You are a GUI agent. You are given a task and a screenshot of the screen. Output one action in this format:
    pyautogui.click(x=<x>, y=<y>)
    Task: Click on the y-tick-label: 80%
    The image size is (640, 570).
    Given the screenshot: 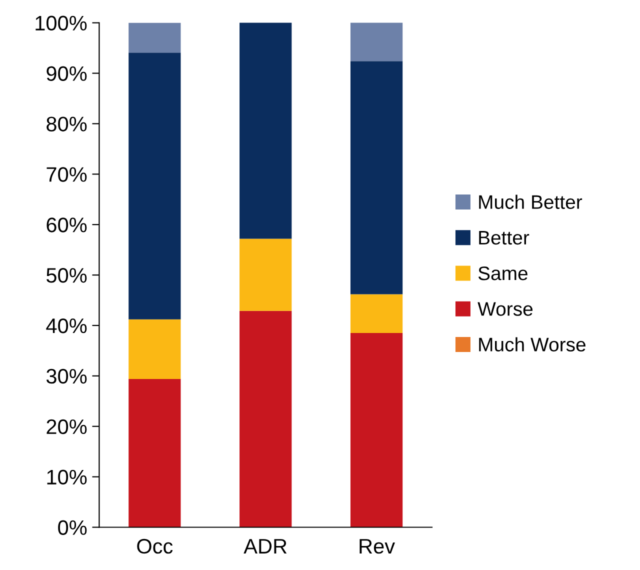 What is the action you would take?
    pyautogui.click(x=66, y=124)
    